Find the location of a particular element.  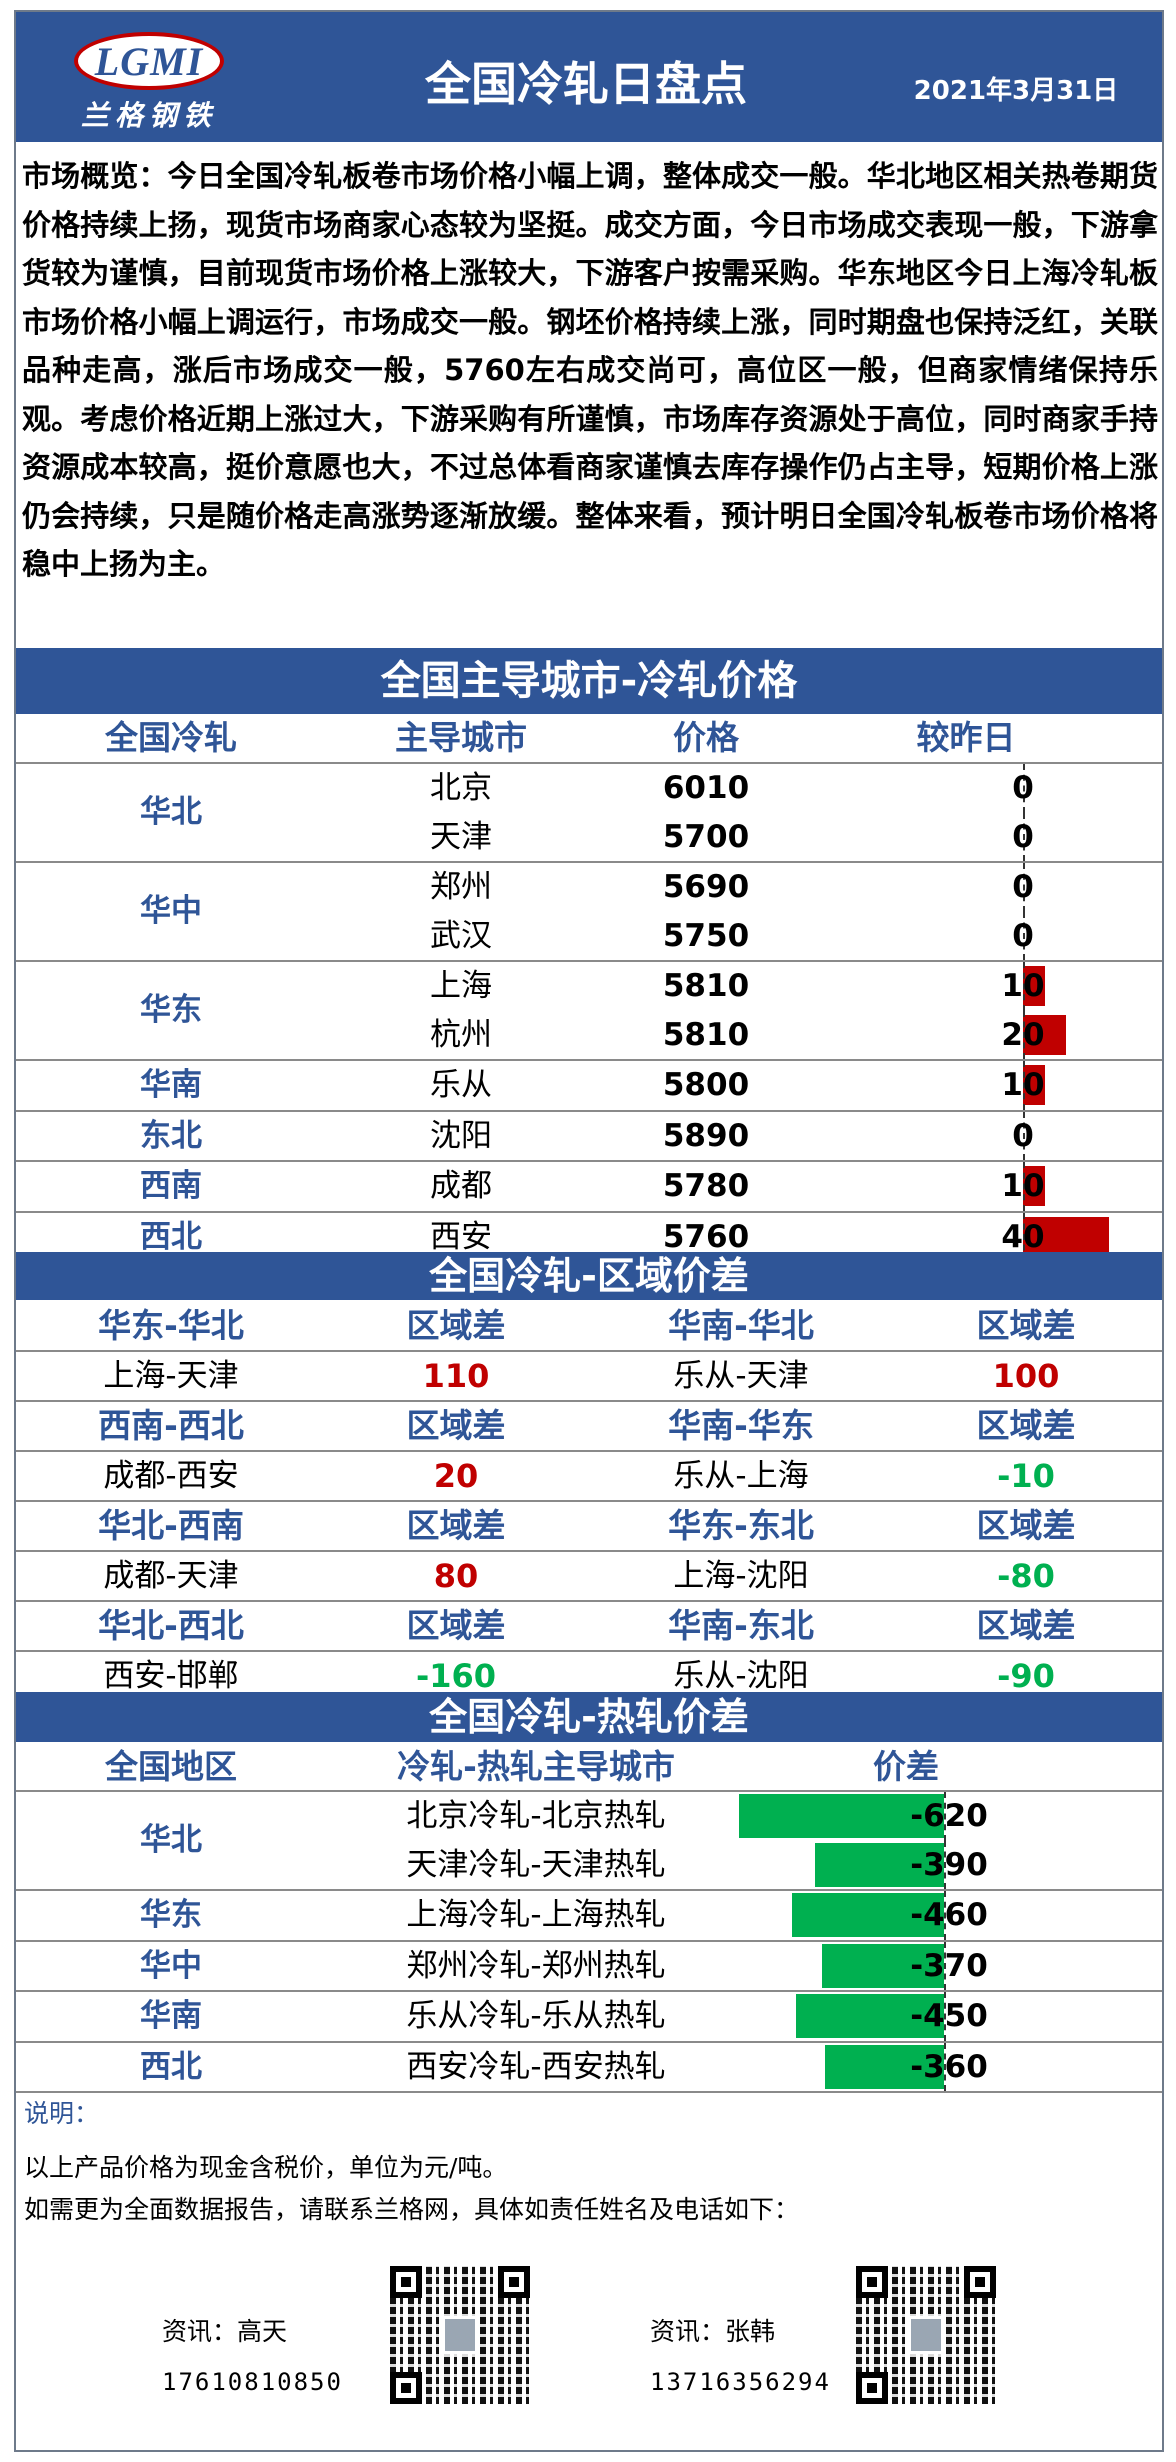

spread-pair: 乐从冷轧-乐从热轧 is located at coordinates (536, 2016).